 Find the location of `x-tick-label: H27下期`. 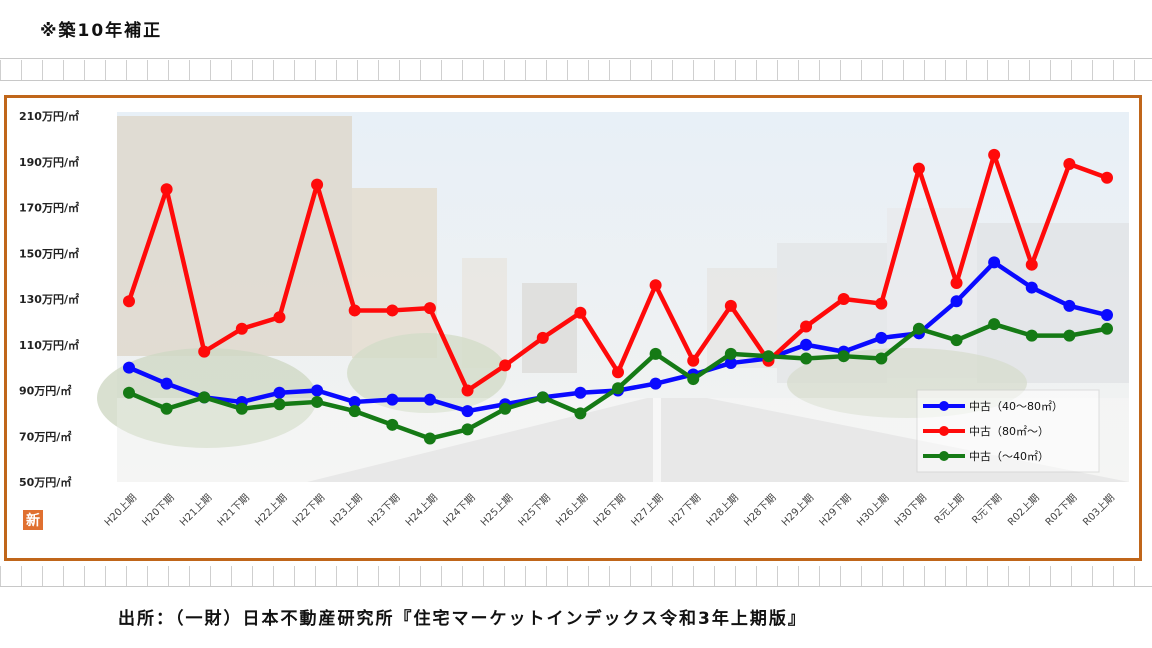

x-tick-label: H27下期 is located at coordinates (684, 510).